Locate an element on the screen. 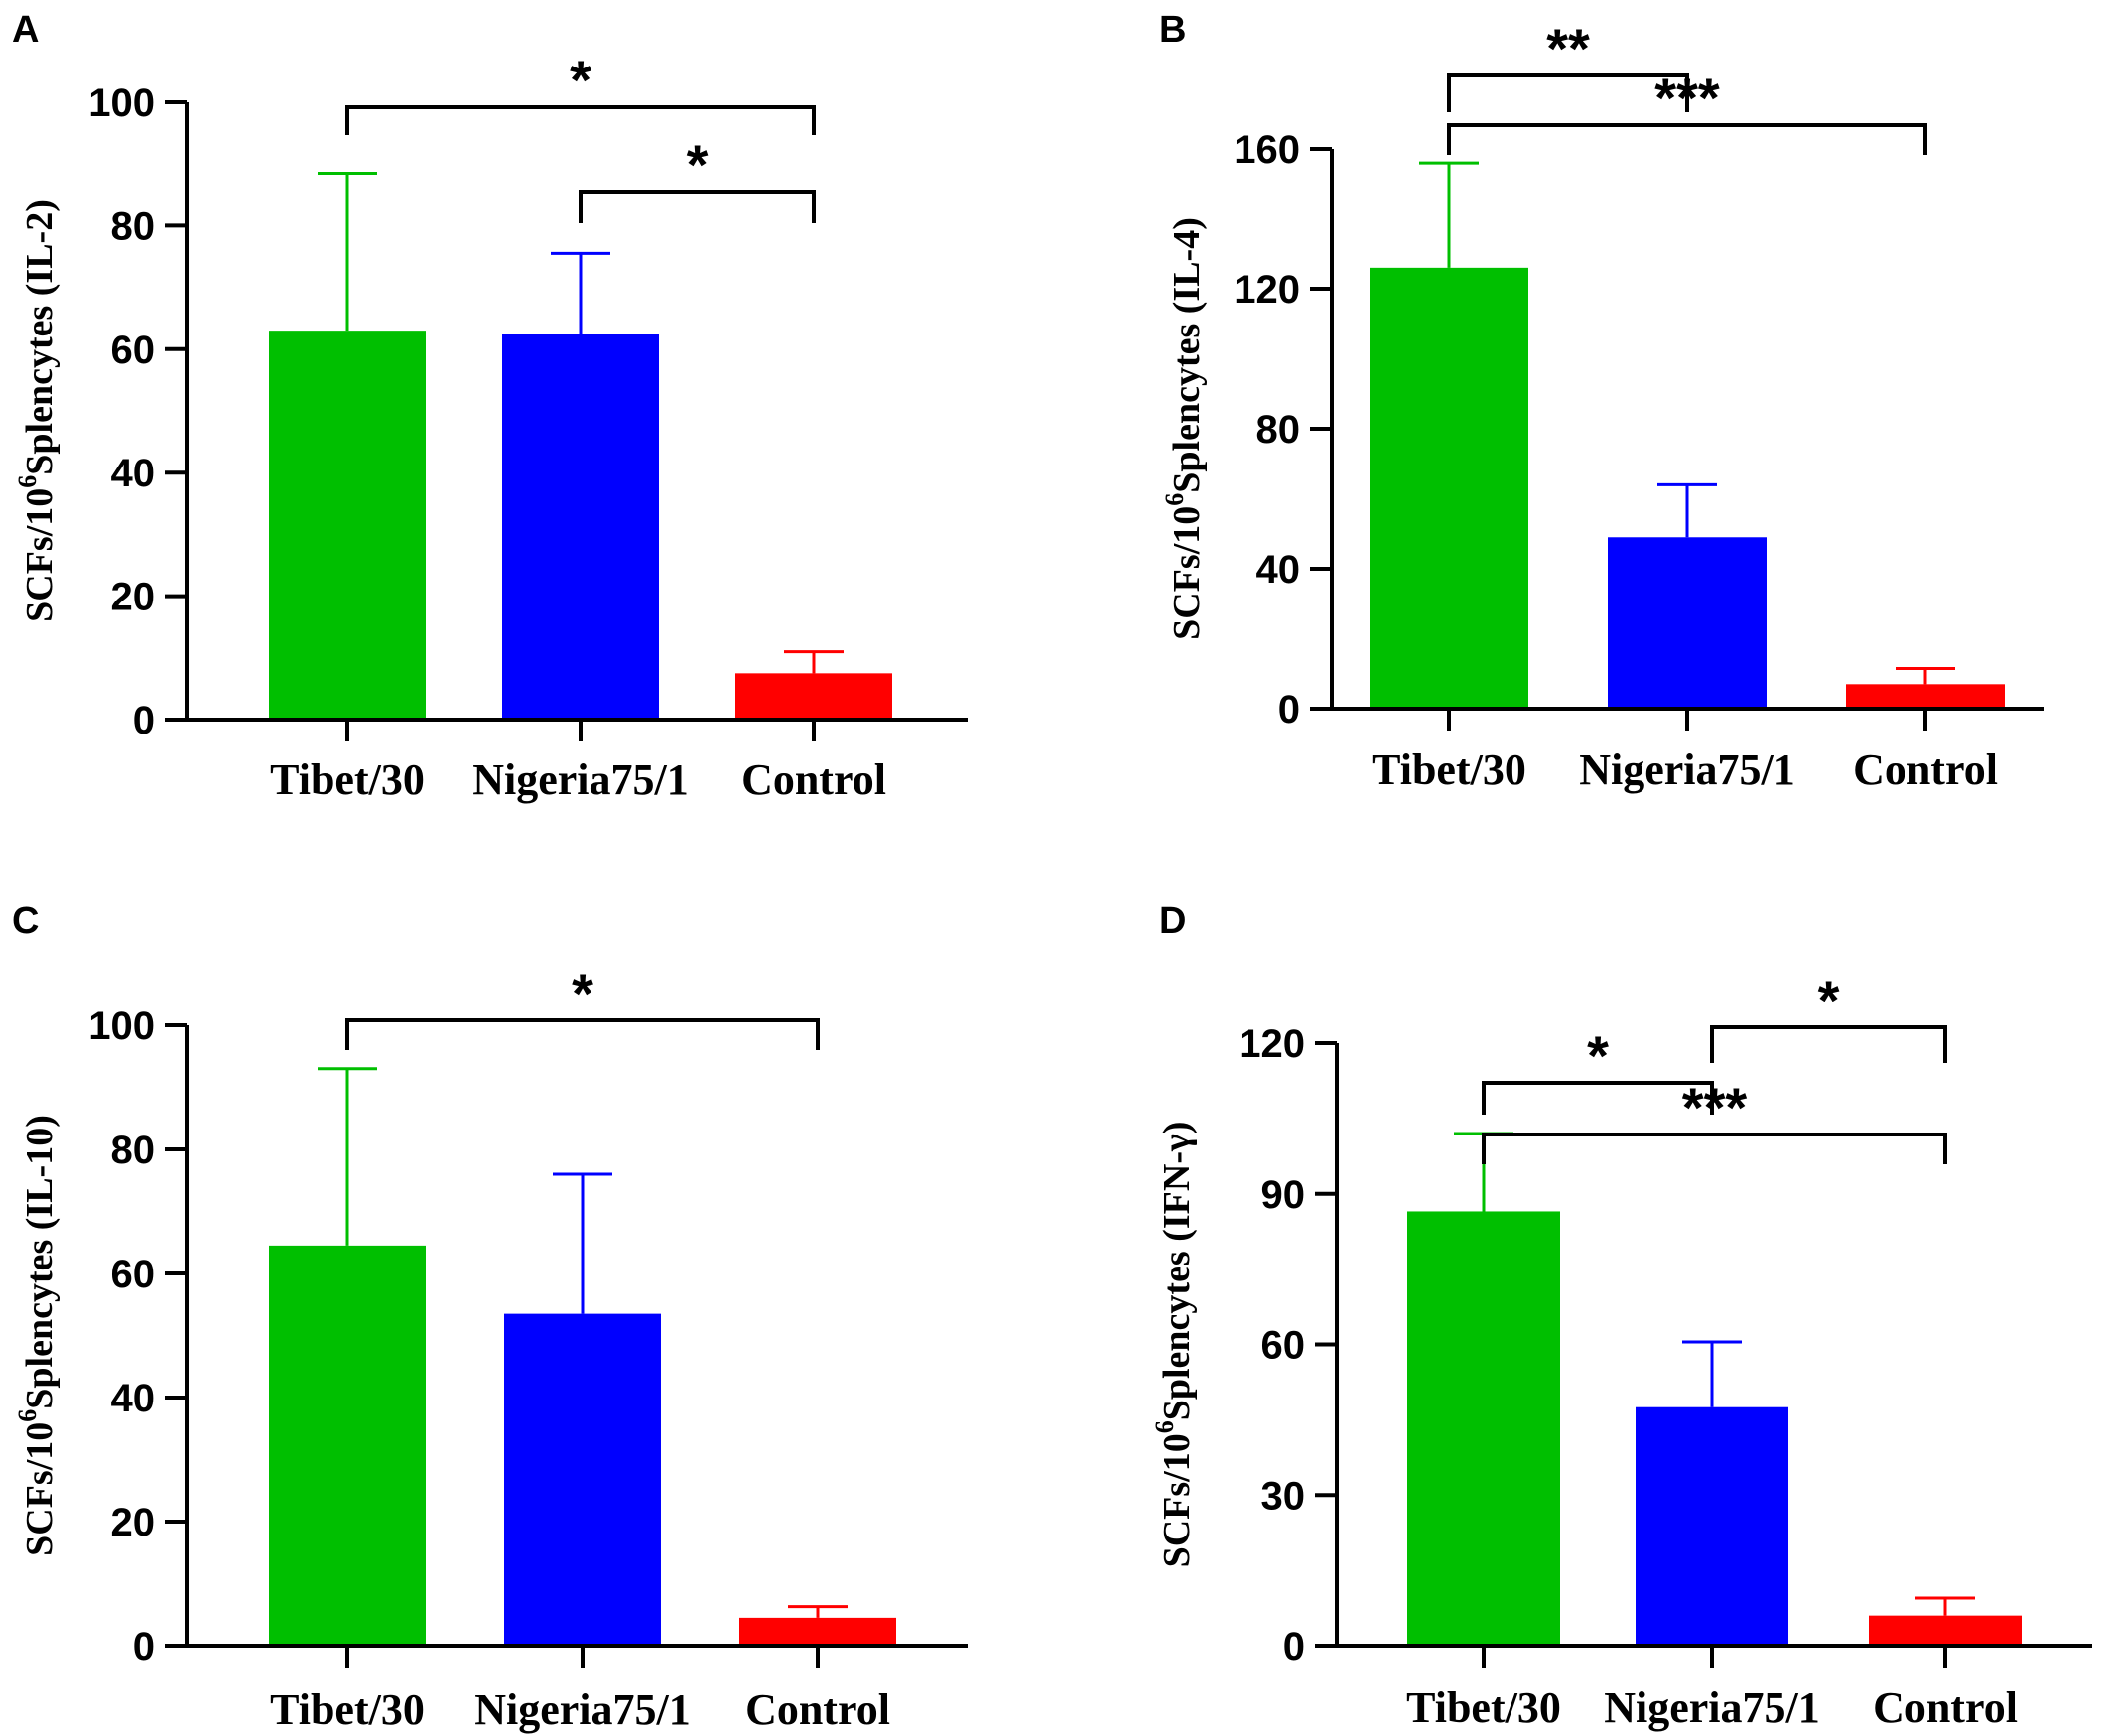 This screenshot has height=1736, width=2102. panel-label: A is located at coordinates (25, 30).